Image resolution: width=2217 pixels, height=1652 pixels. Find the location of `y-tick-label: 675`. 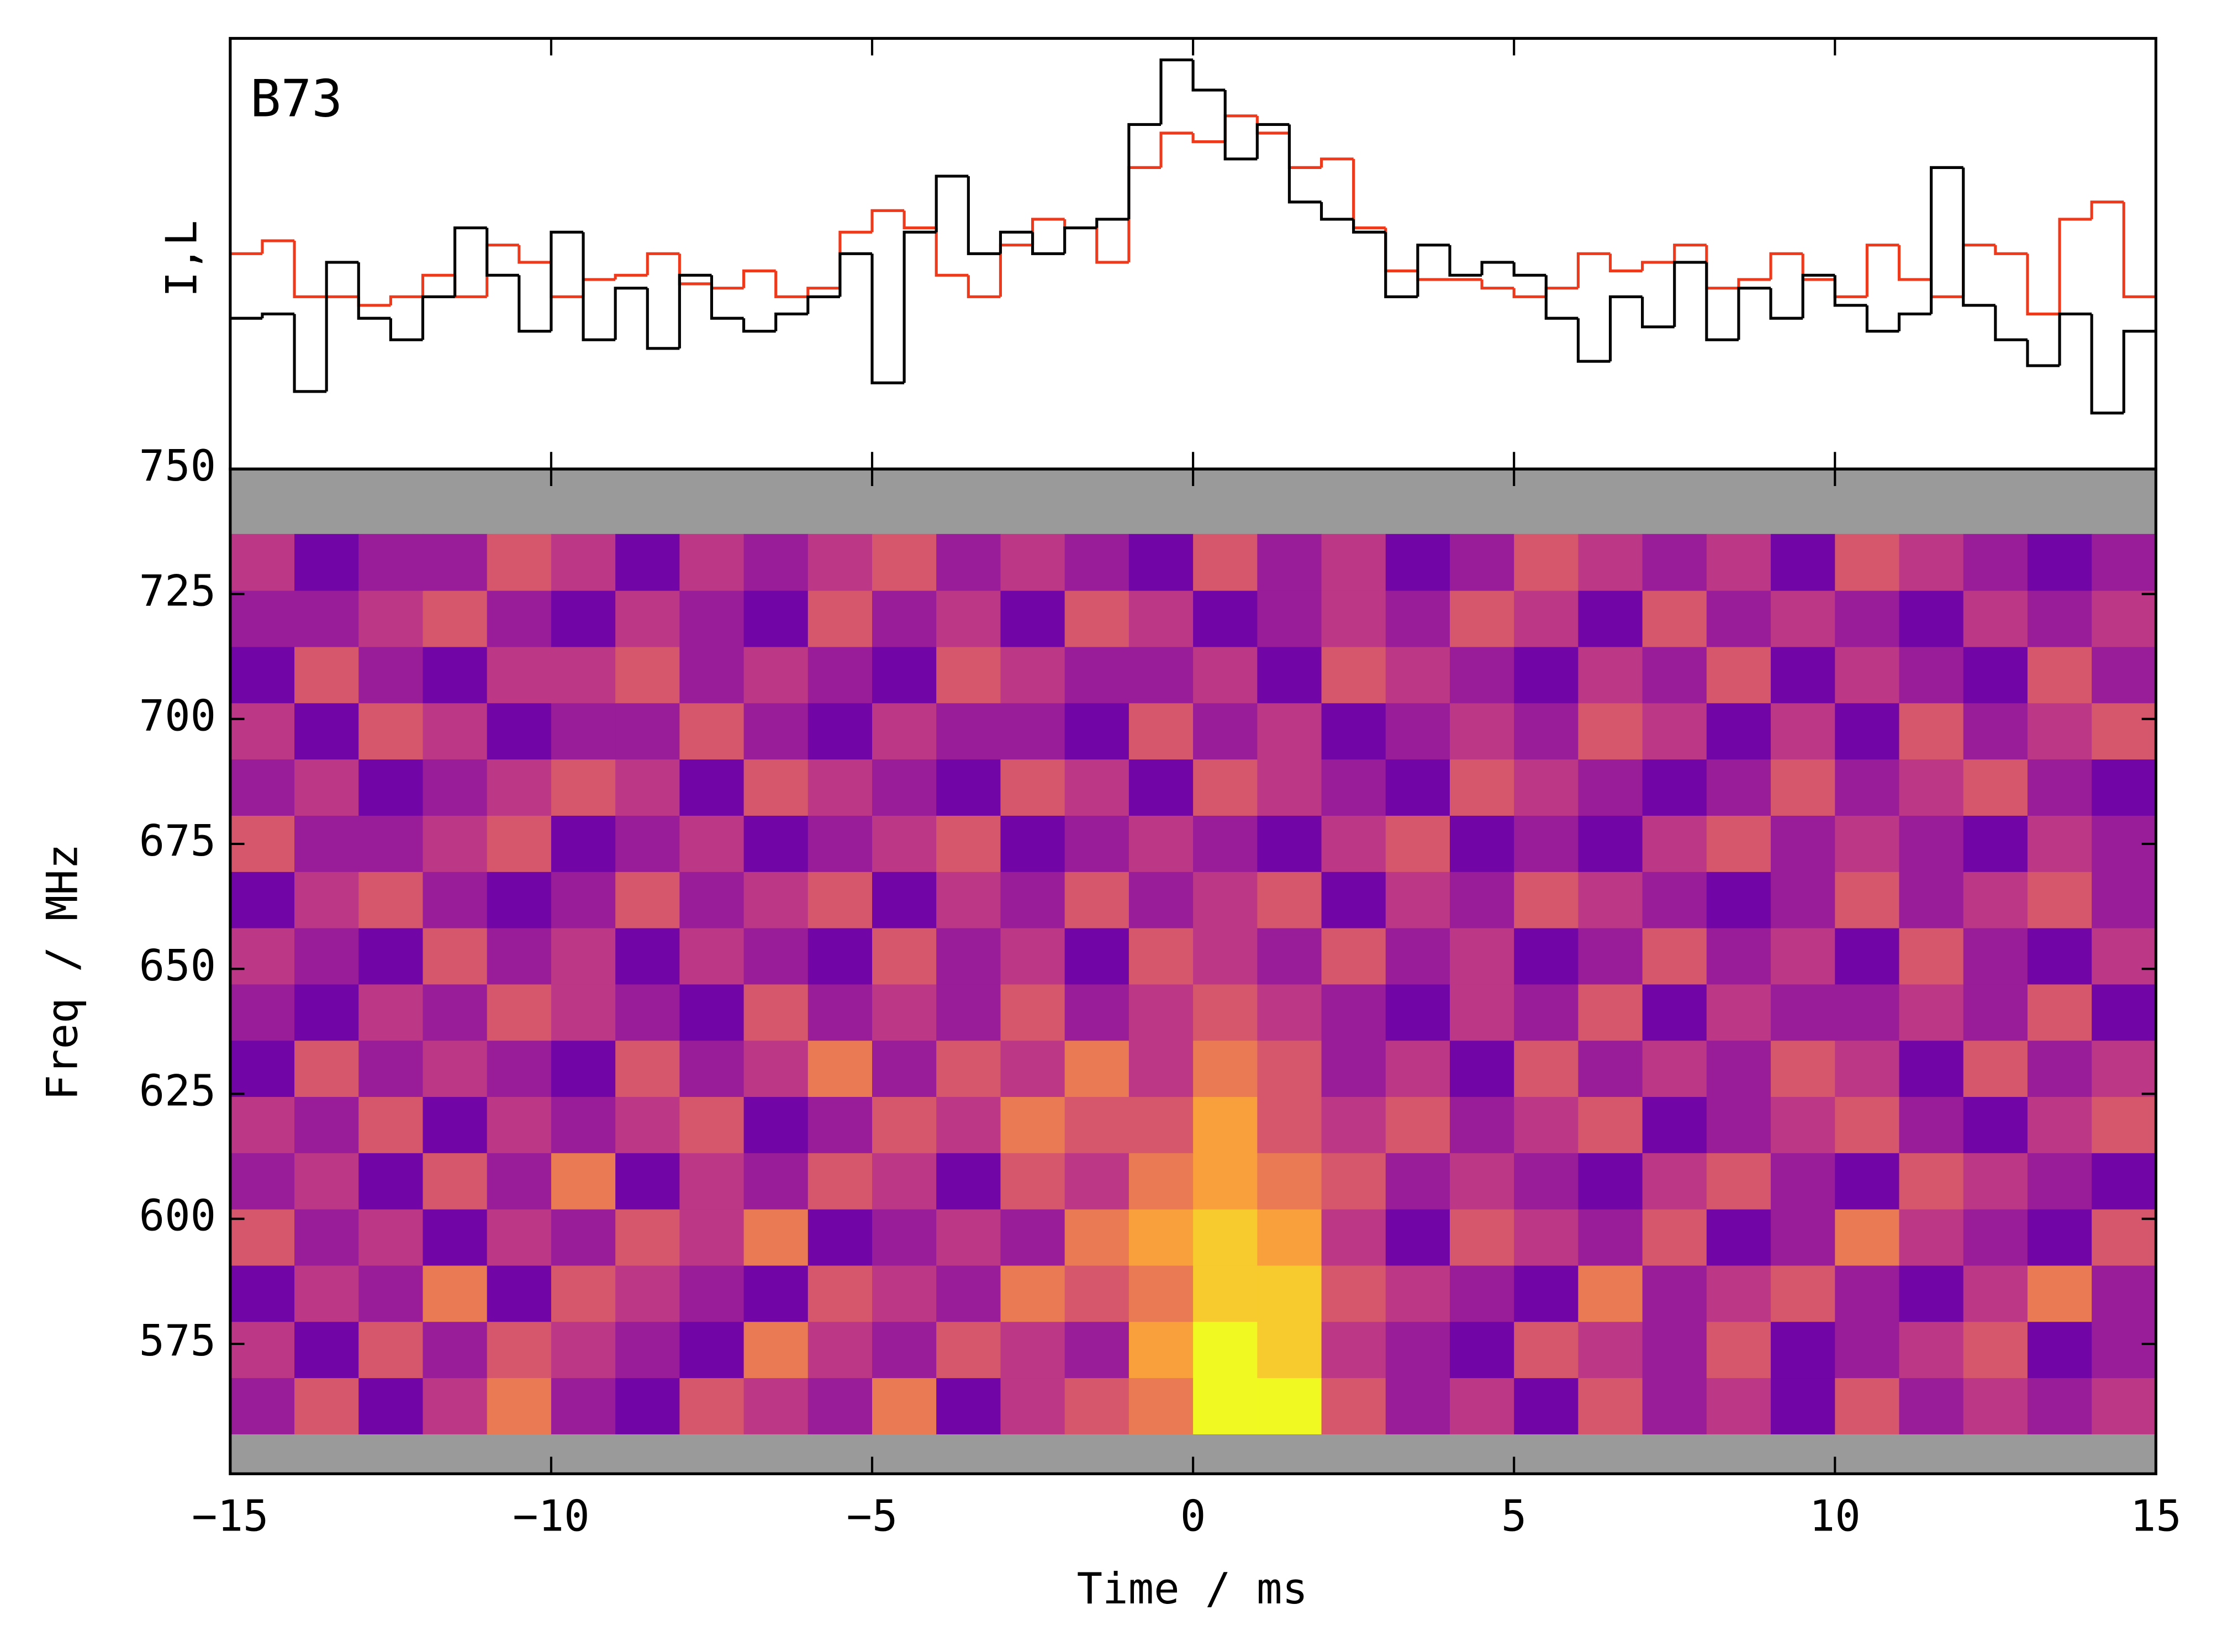

y-tick-label: 675 is located at coordinates (177, 841).